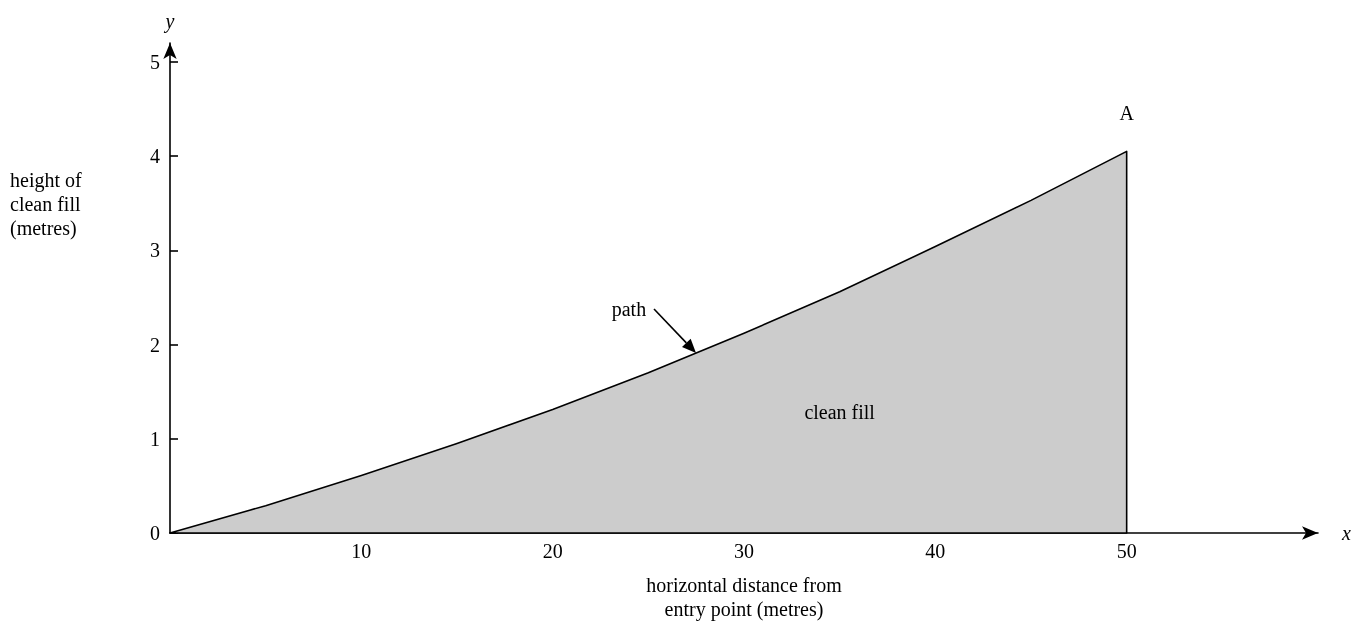 The width and height of the screenshot is (1364, 642). I want to click on x-tick-label: 20, so click(552, 551).